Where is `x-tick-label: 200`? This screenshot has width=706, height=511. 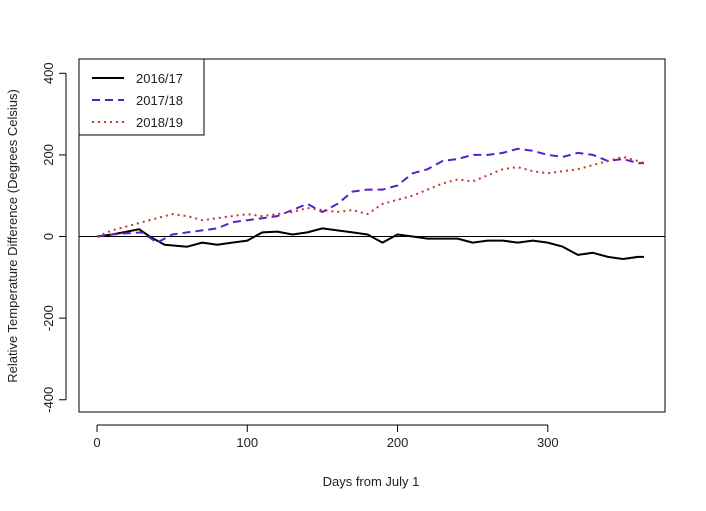
x-tick-label: 200 is located at coordinates (398, 442).